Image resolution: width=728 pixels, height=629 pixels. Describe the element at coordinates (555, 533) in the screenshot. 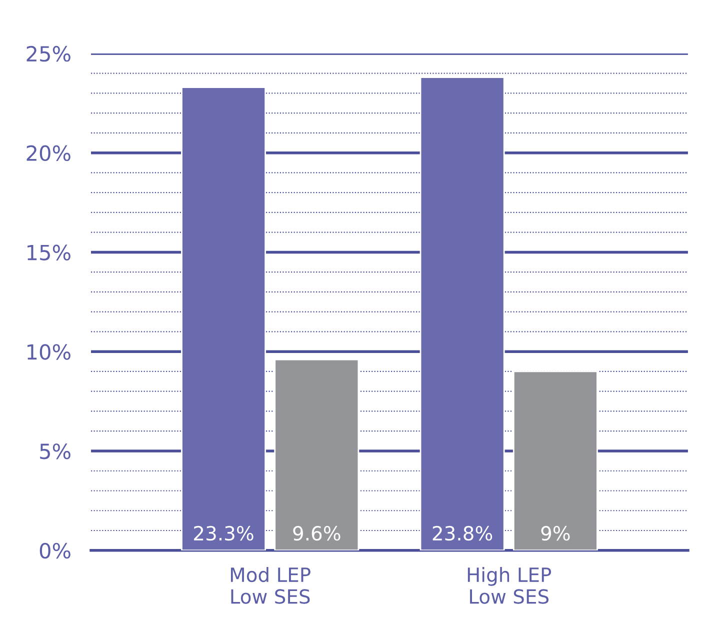

I see `data-label: 9%` at that location.